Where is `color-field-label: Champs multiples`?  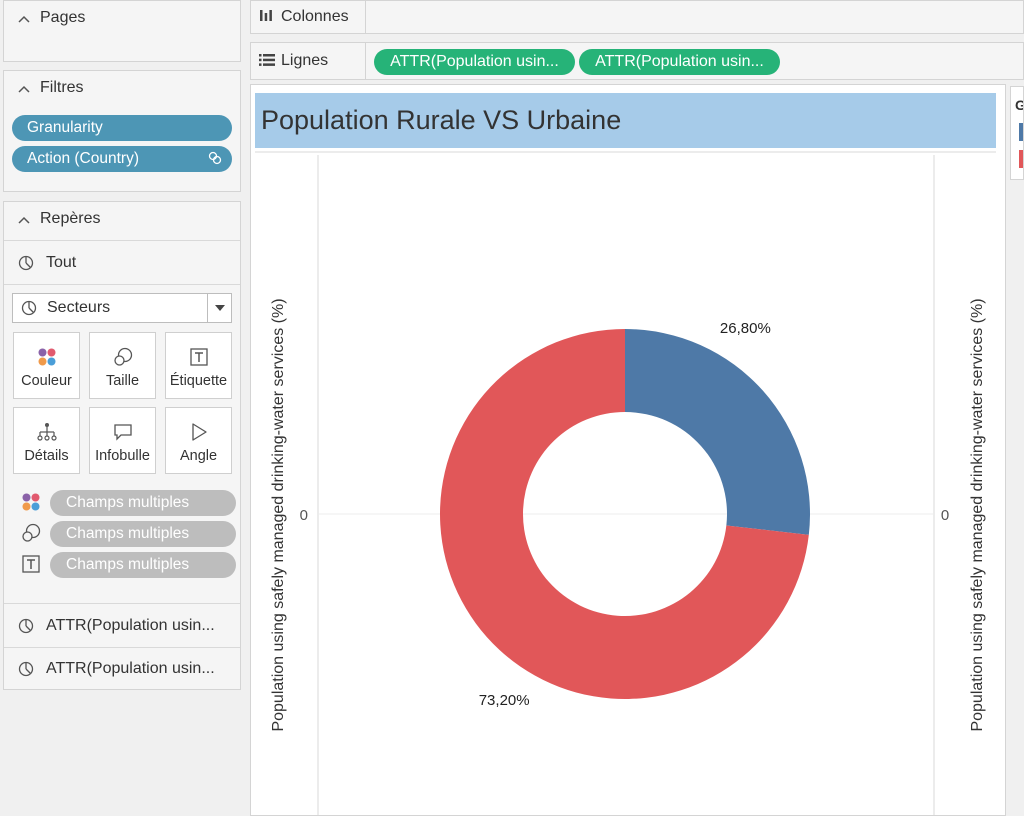
color-field-label: Champs multiples is located at coordinates (128, 502).